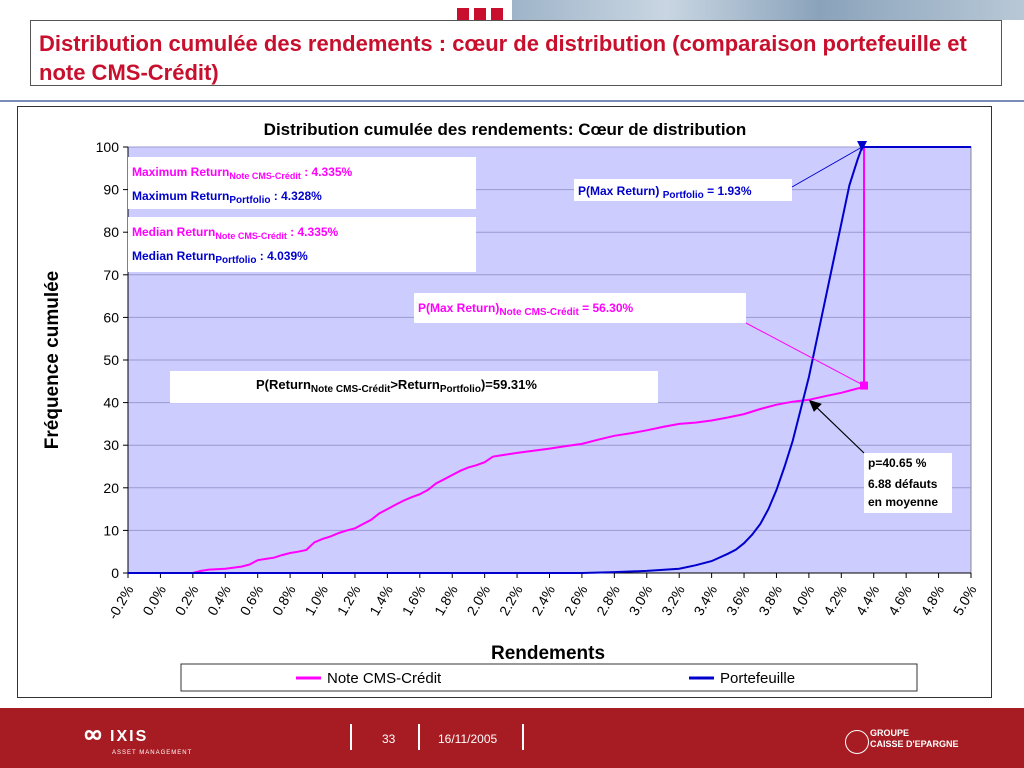  What do you see at coordinates (282, 256) in the screenshot?
I see `med-port-val: : 4.039%` at bounding box center [282, 256].